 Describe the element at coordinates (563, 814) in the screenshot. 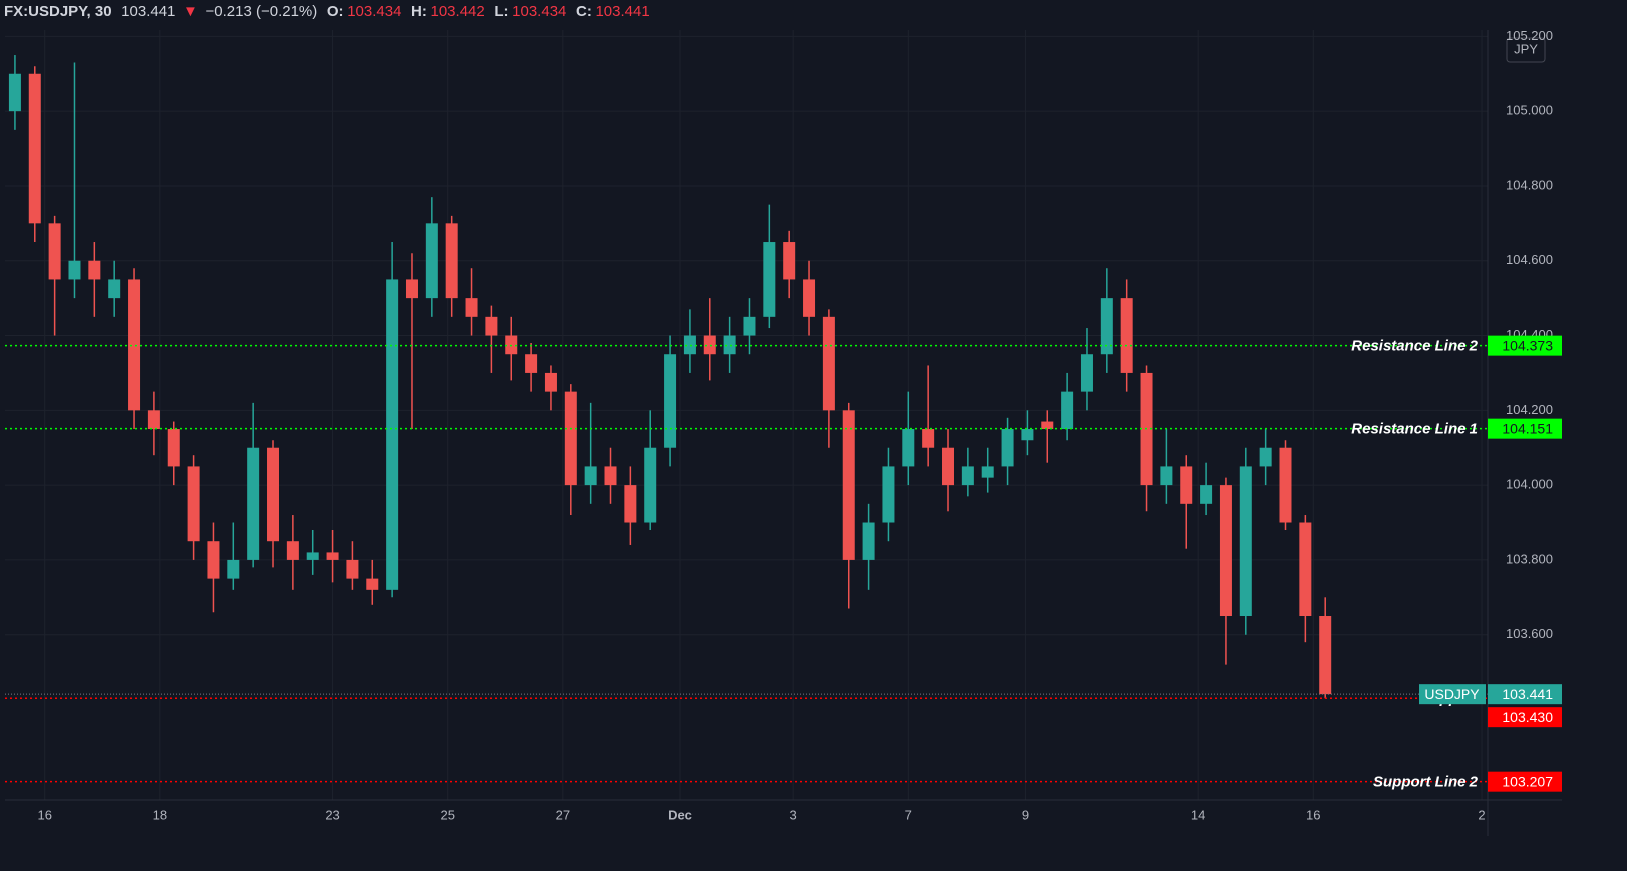

I see `x-tick-label: 27` at that location.